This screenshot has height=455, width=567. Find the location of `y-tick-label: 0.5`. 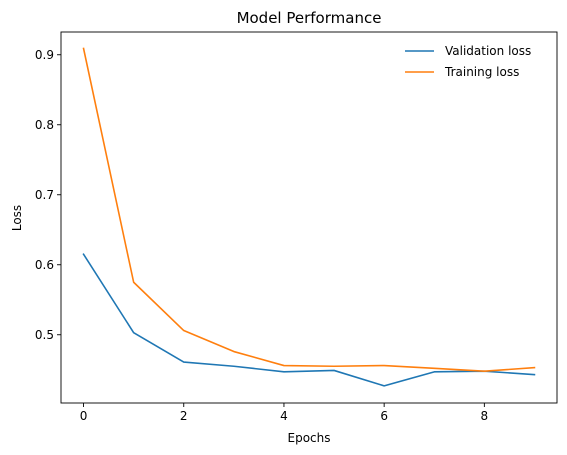

y-tick-label: 0.5 is located at coordinates (44, 335).